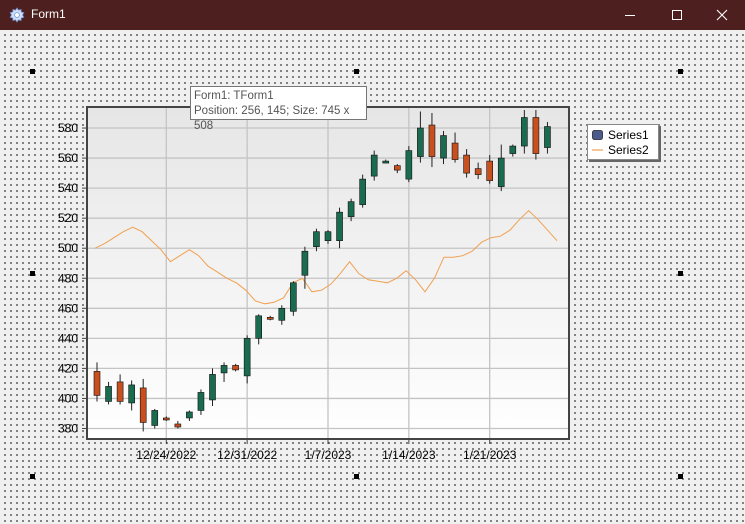 This screenshot has width=745, height=524. What do you see at coordinates (234, 96) in the screenshot?
I see `hint-line-1: Form1: TForm1` at bounding box center [234, 96].